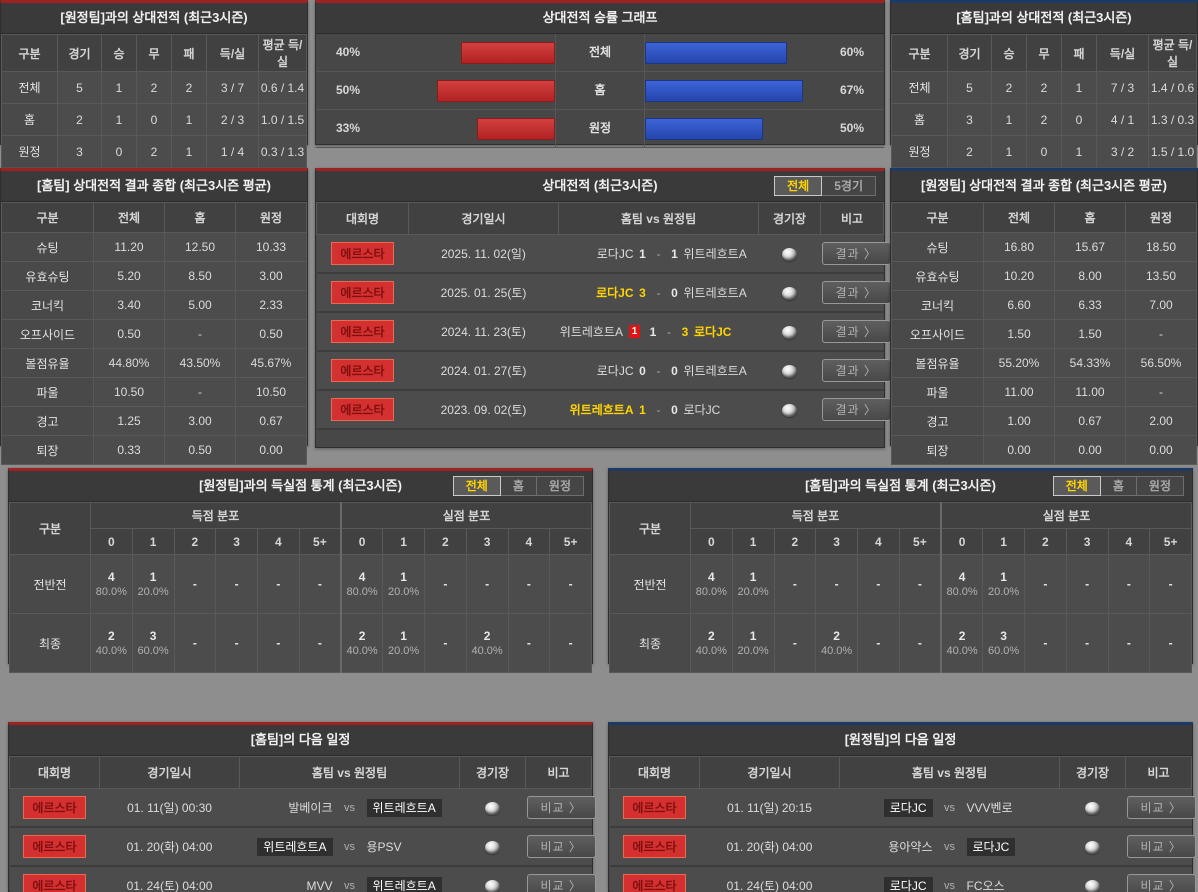 The width and height of the screenshot is (1198, 892). What do you see at coordinates (715, 371) in the screenshot?
I see `away-team: 위트레흐트A` at bounding box center [715, 371].